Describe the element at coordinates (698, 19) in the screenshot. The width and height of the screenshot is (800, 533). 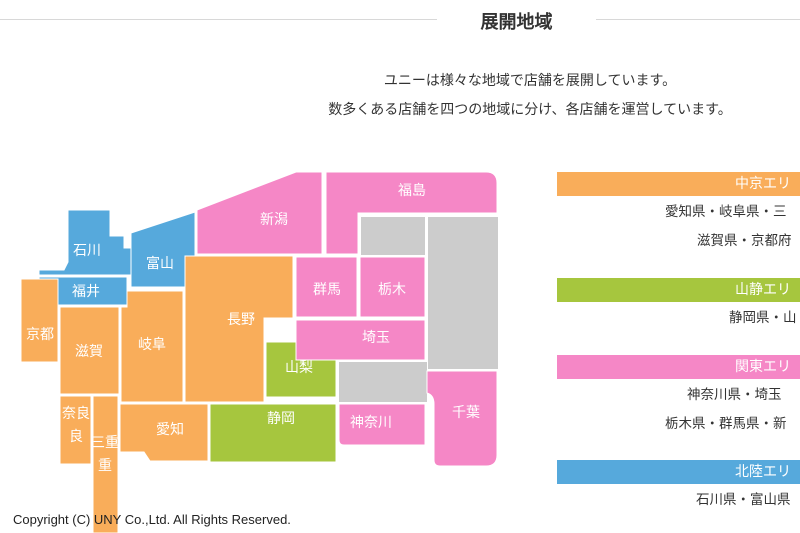
I see `heading-divider-right` at that location.